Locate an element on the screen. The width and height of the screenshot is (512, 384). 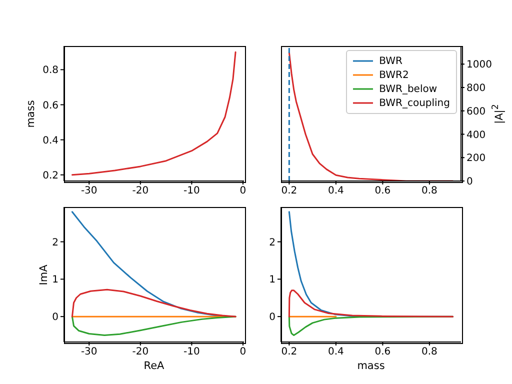
y2-tick-label: 1000 is located at coordinates (479, 65).